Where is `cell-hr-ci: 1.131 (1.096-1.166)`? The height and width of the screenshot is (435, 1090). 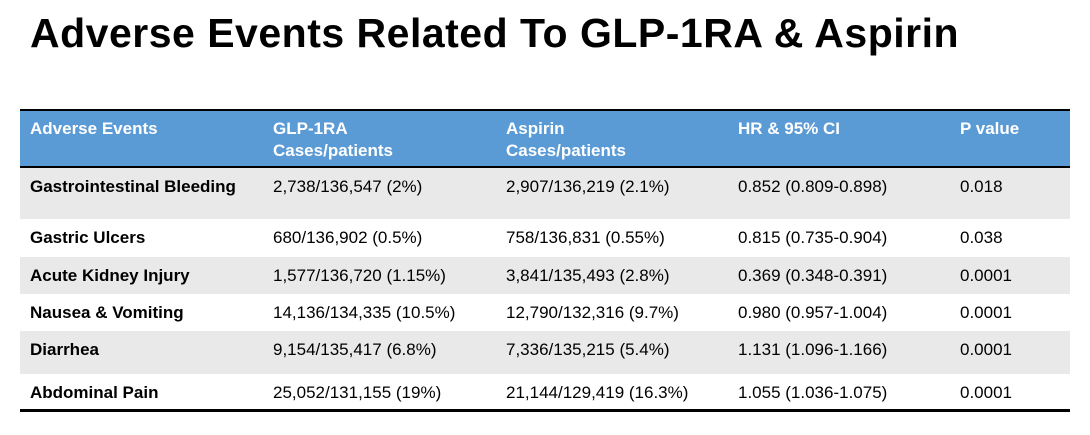
cell-hr-ci: 1.131 (1.096-1.166) is located at coordinates (813, 350).